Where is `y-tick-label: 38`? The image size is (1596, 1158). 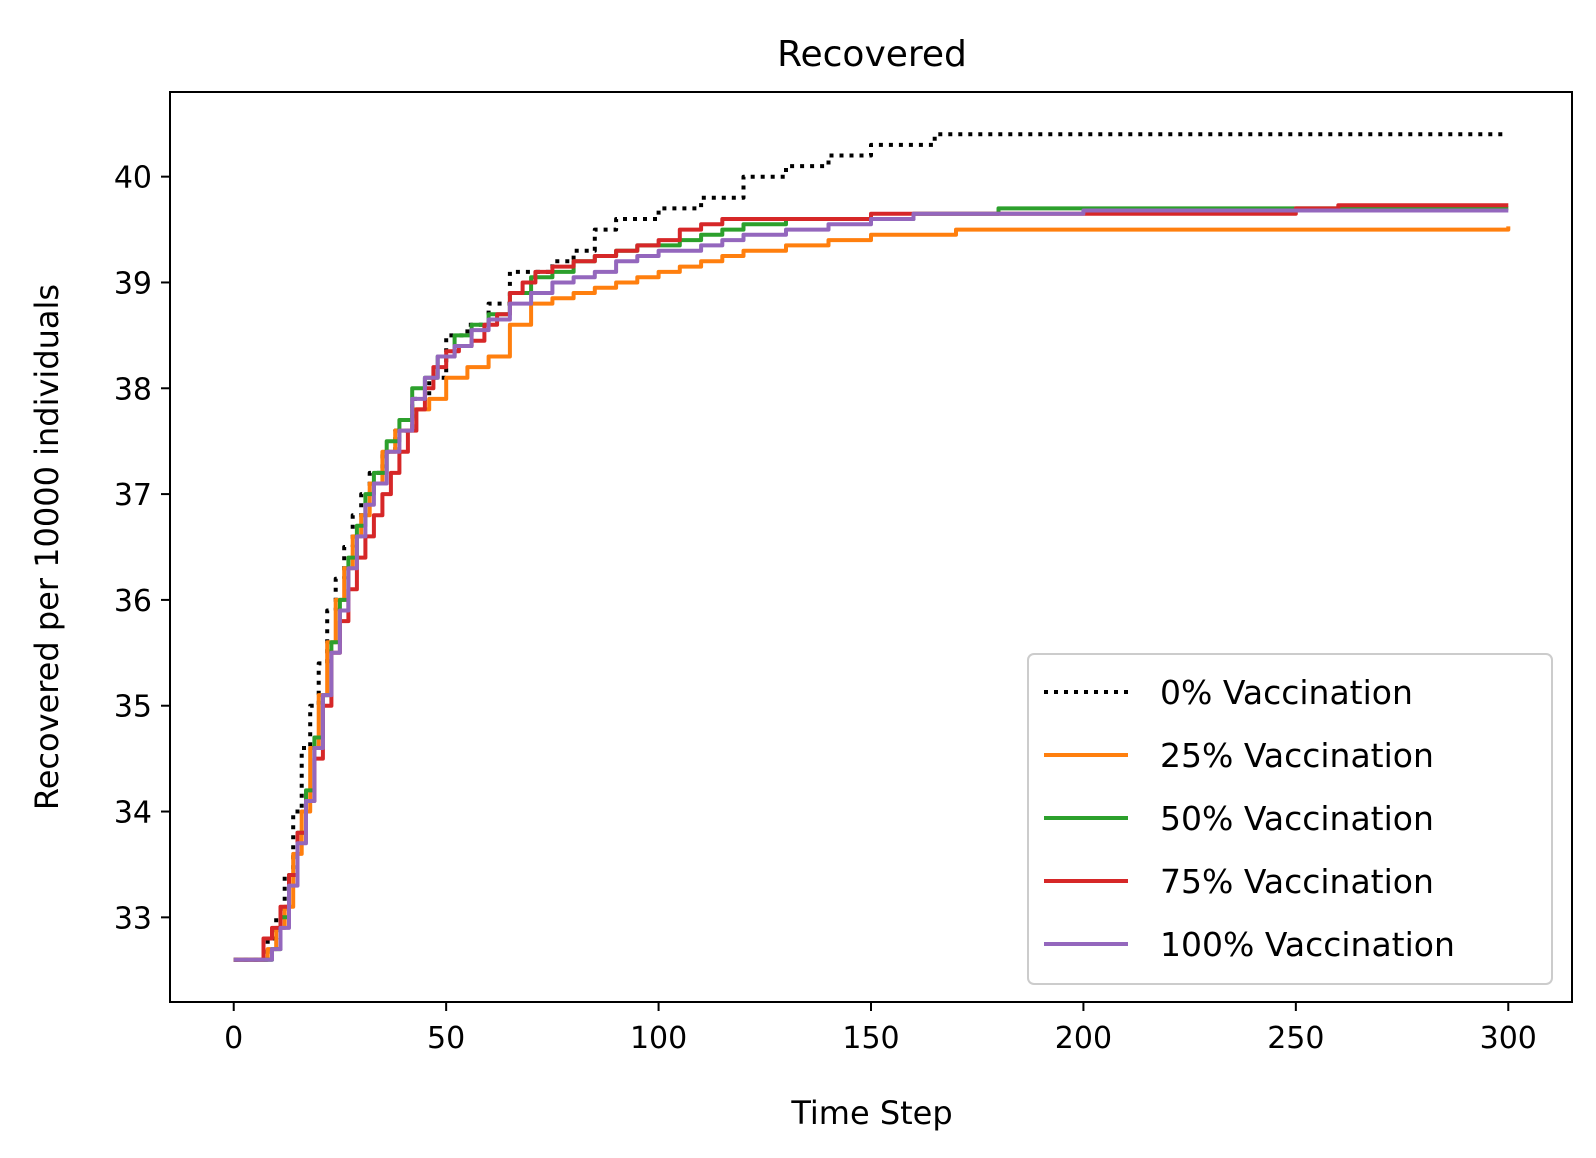
y-tick-label: 38 is located at coordinates (133, 389).